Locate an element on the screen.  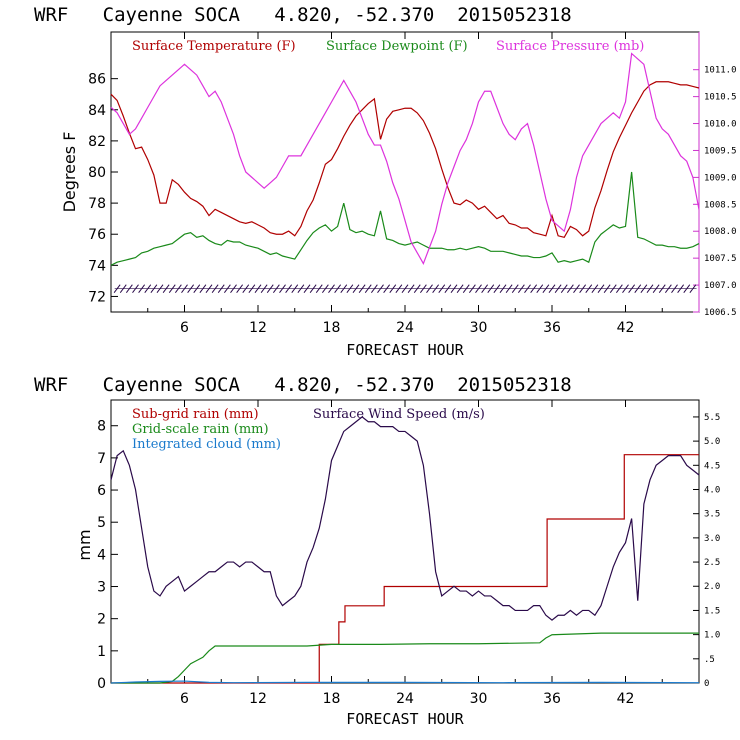
legend-temperature: Surface Temperature (F) is located at coordinates (214, 46).